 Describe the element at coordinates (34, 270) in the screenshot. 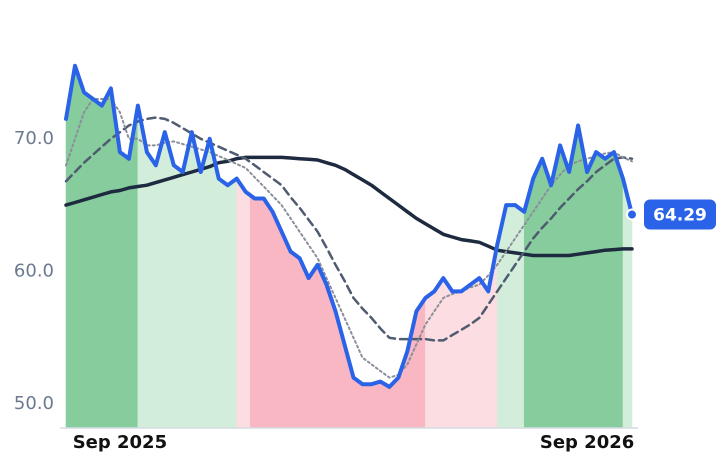

I see `y-tick-label: 60.0` at that location.